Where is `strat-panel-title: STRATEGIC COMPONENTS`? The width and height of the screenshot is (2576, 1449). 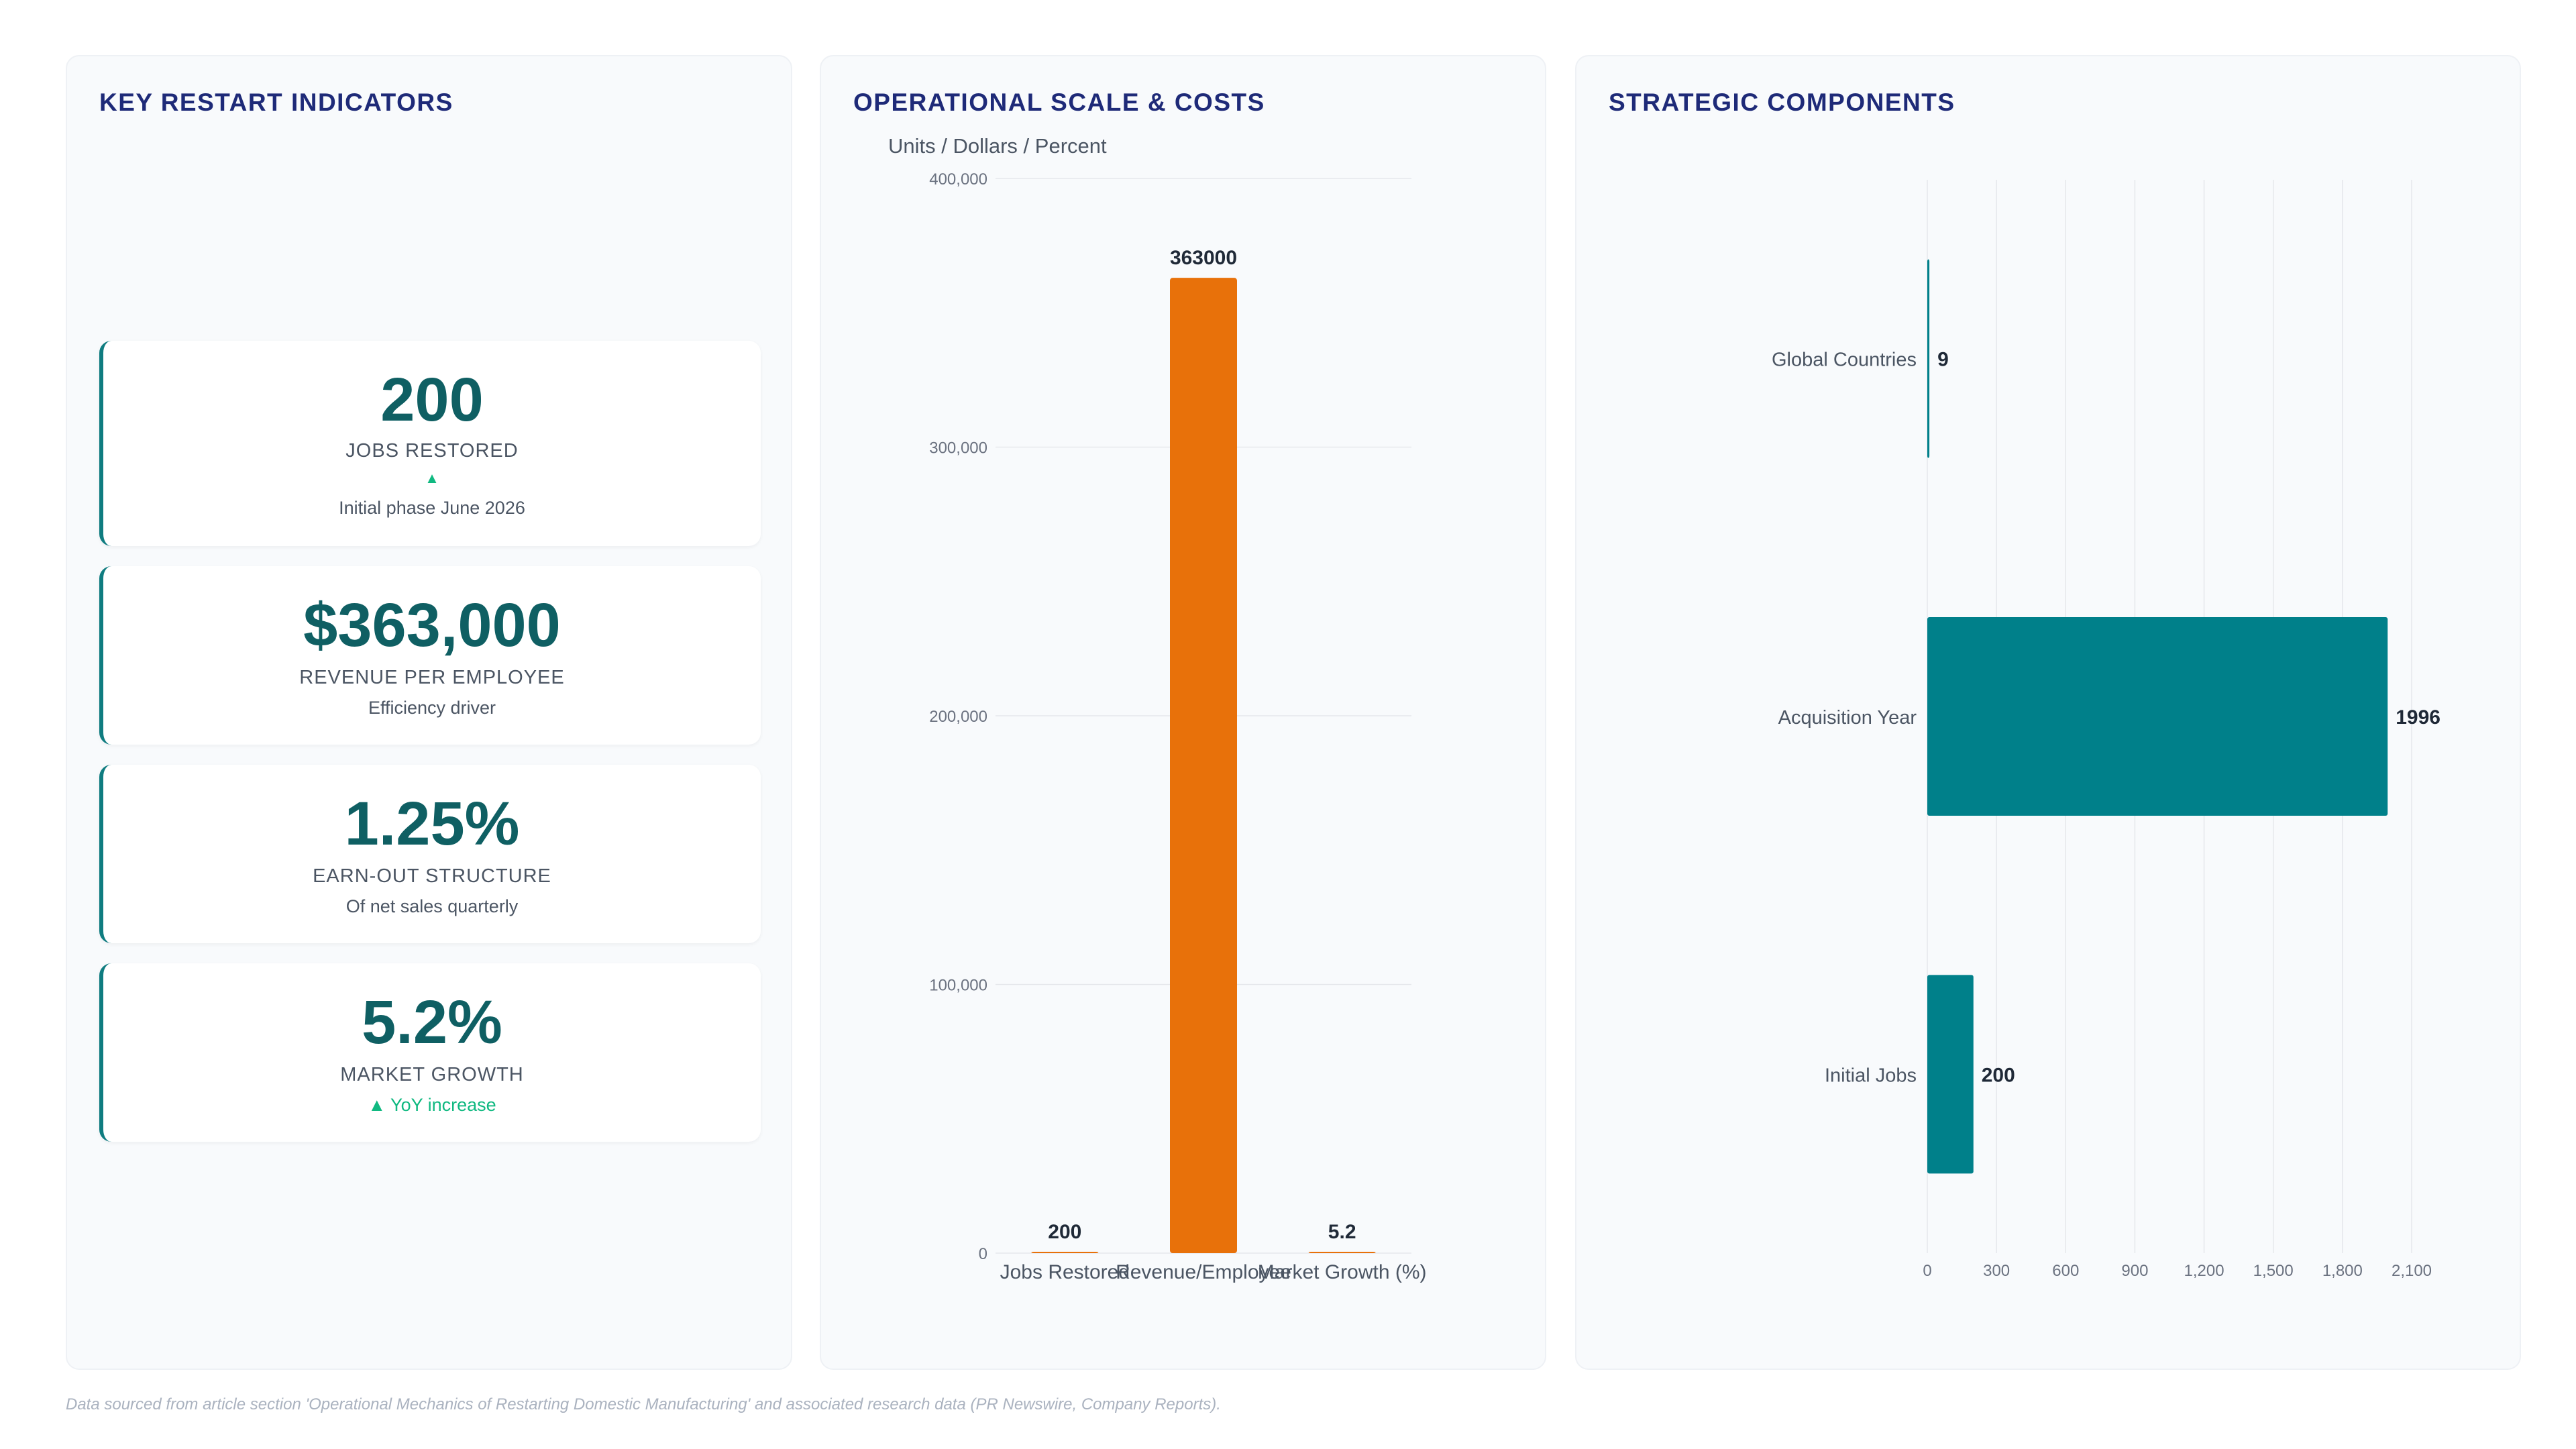
strat-panel-title: STRATEGIC COMPONENTS is located at coordinates (1782, 102).